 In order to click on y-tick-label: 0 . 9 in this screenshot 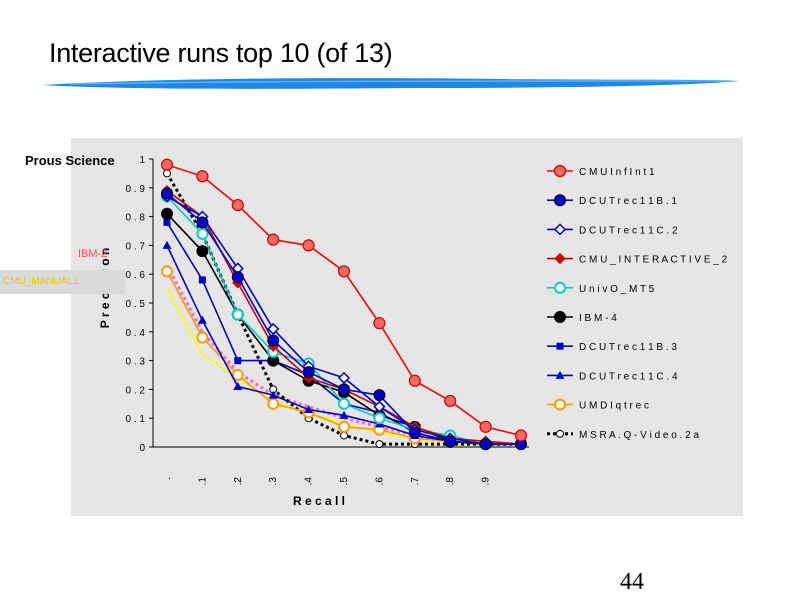, I will do `click(136, 189)`.